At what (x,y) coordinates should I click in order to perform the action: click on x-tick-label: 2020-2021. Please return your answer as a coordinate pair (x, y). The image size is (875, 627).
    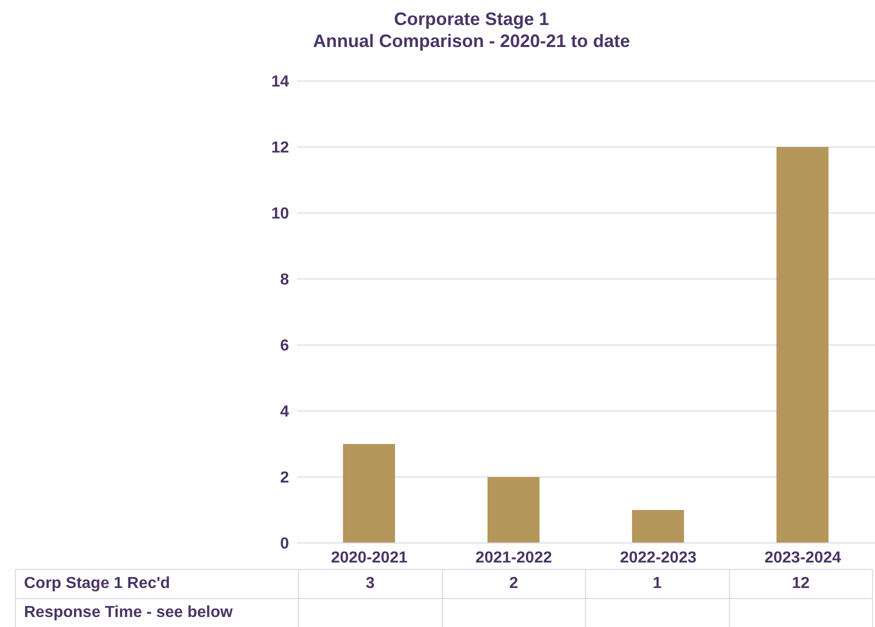
    Looking at the image, I should click on (369, 557).